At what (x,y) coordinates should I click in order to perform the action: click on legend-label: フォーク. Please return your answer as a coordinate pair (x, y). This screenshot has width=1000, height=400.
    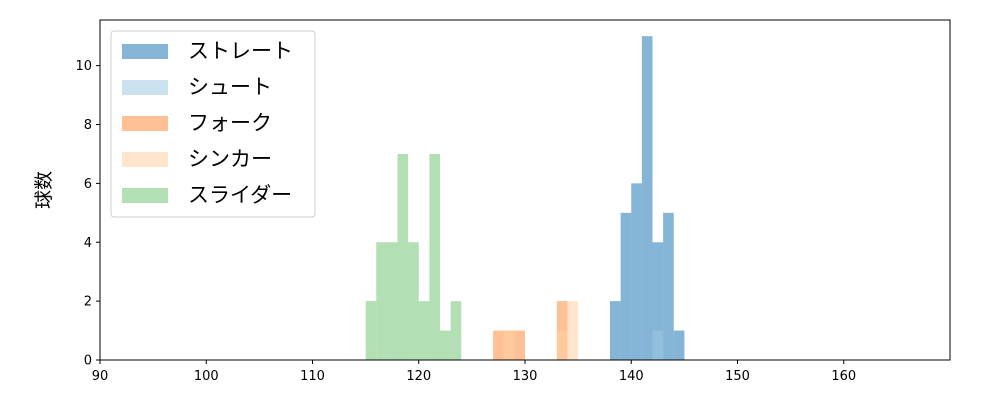
    Looking at the image, I should click on (230, 123).